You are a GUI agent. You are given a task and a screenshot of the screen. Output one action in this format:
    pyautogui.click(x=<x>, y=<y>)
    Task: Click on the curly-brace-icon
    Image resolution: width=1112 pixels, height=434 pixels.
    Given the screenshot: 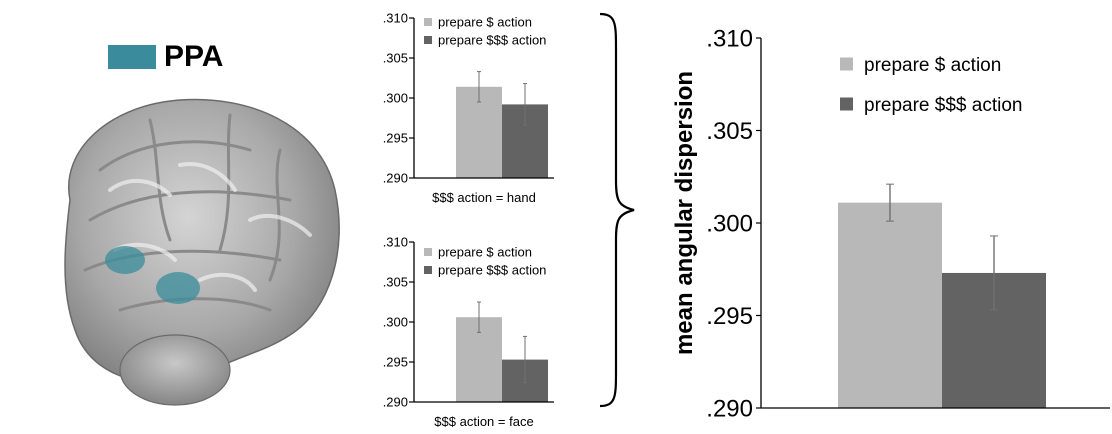 What is the action you would take?
    pyautogui.click(x=617, y=210)
    